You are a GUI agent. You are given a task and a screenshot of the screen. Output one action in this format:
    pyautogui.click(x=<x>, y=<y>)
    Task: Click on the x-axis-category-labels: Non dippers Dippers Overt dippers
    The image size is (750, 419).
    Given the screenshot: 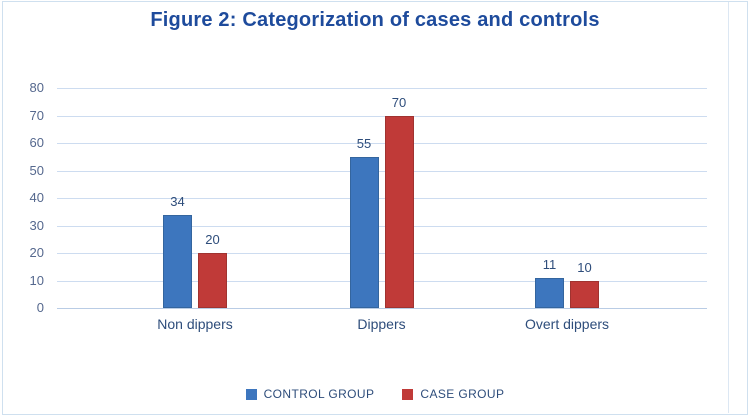 What is the action you would take?
    pyautogui.click(x=382, y=326)
    